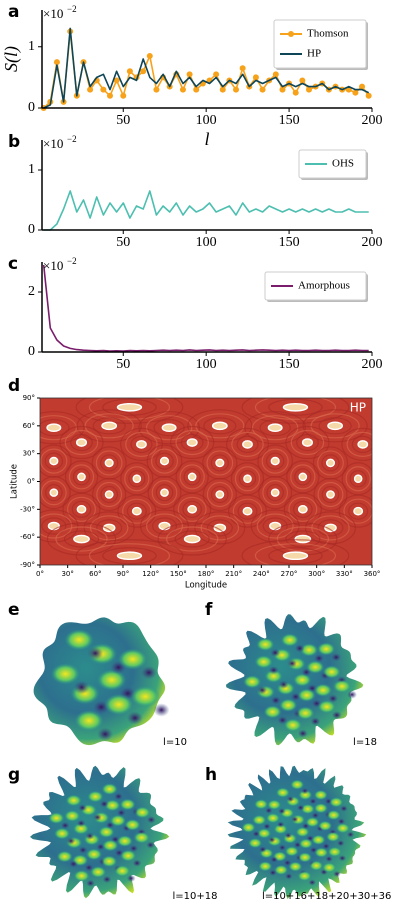 This screenshot has height=913, width=394. Describe the element at coordinates (175, 742) in the screenshot. I see `render-label: l=10` at that location.